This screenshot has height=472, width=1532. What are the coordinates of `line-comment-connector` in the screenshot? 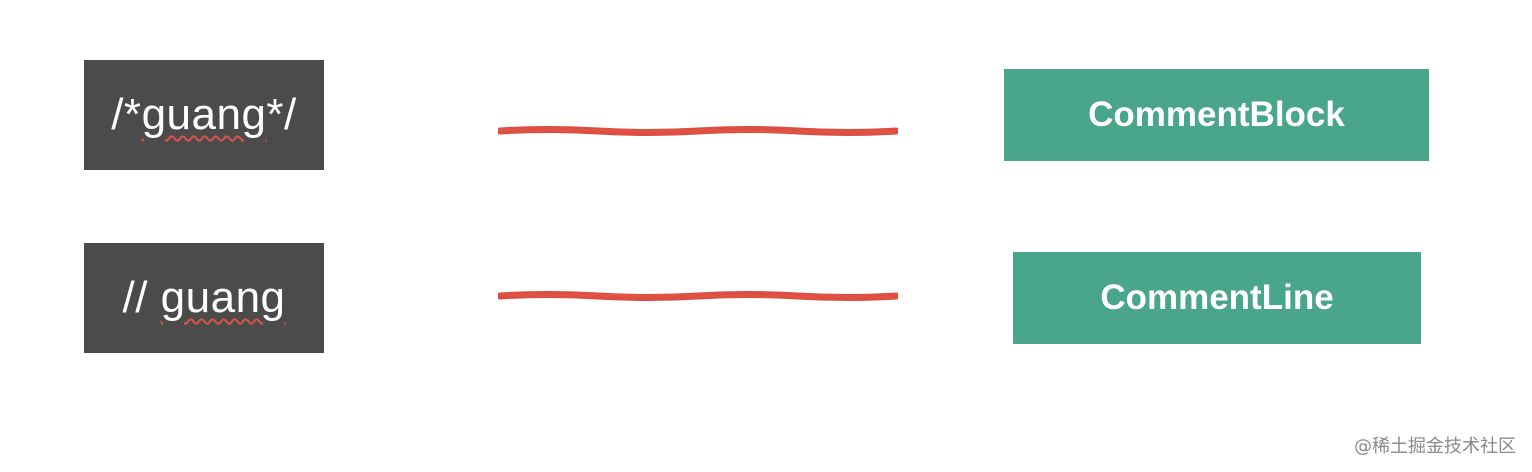 It's located at (698, 296).